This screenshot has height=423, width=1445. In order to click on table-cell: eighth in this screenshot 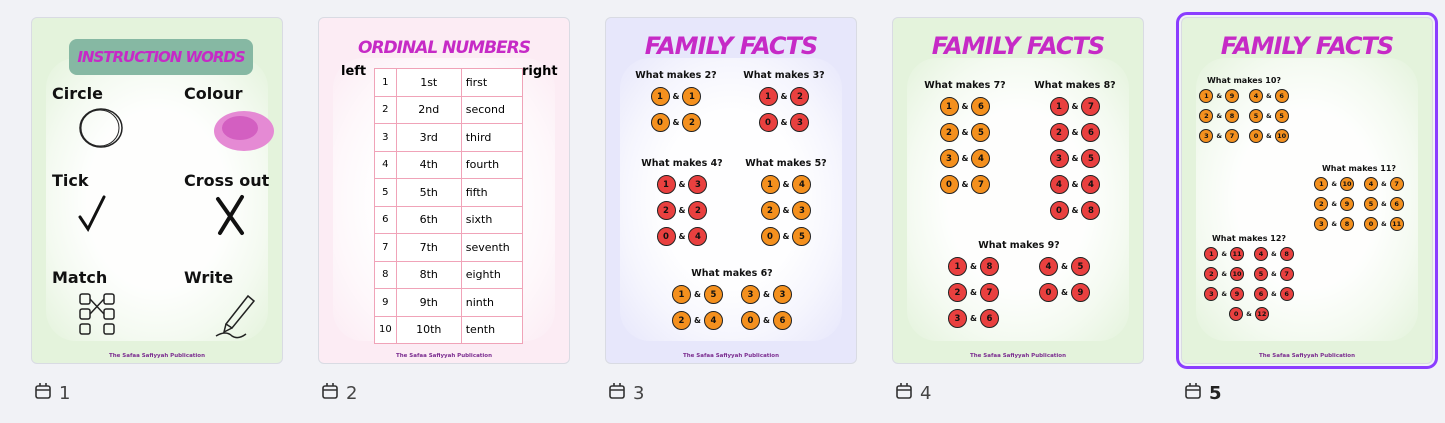, I will do `click(491, 274)`.